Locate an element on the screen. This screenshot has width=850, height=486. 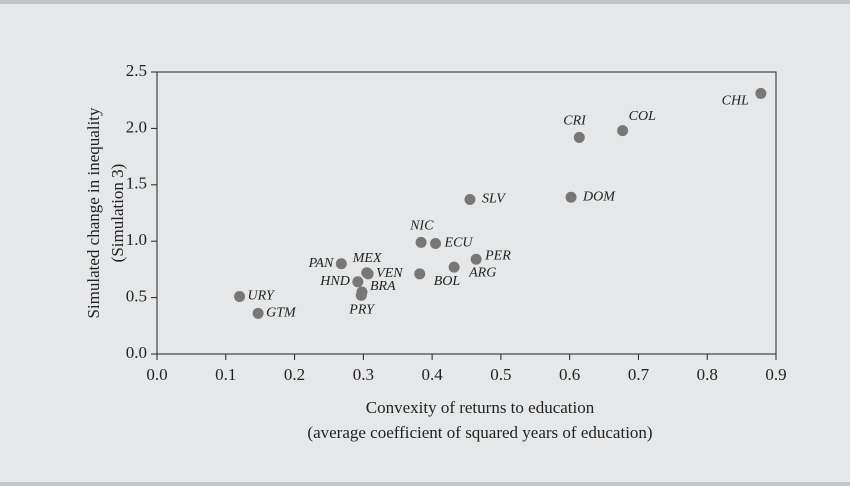
y-tick-label: 2.0 is located at coordinates (136, 126).